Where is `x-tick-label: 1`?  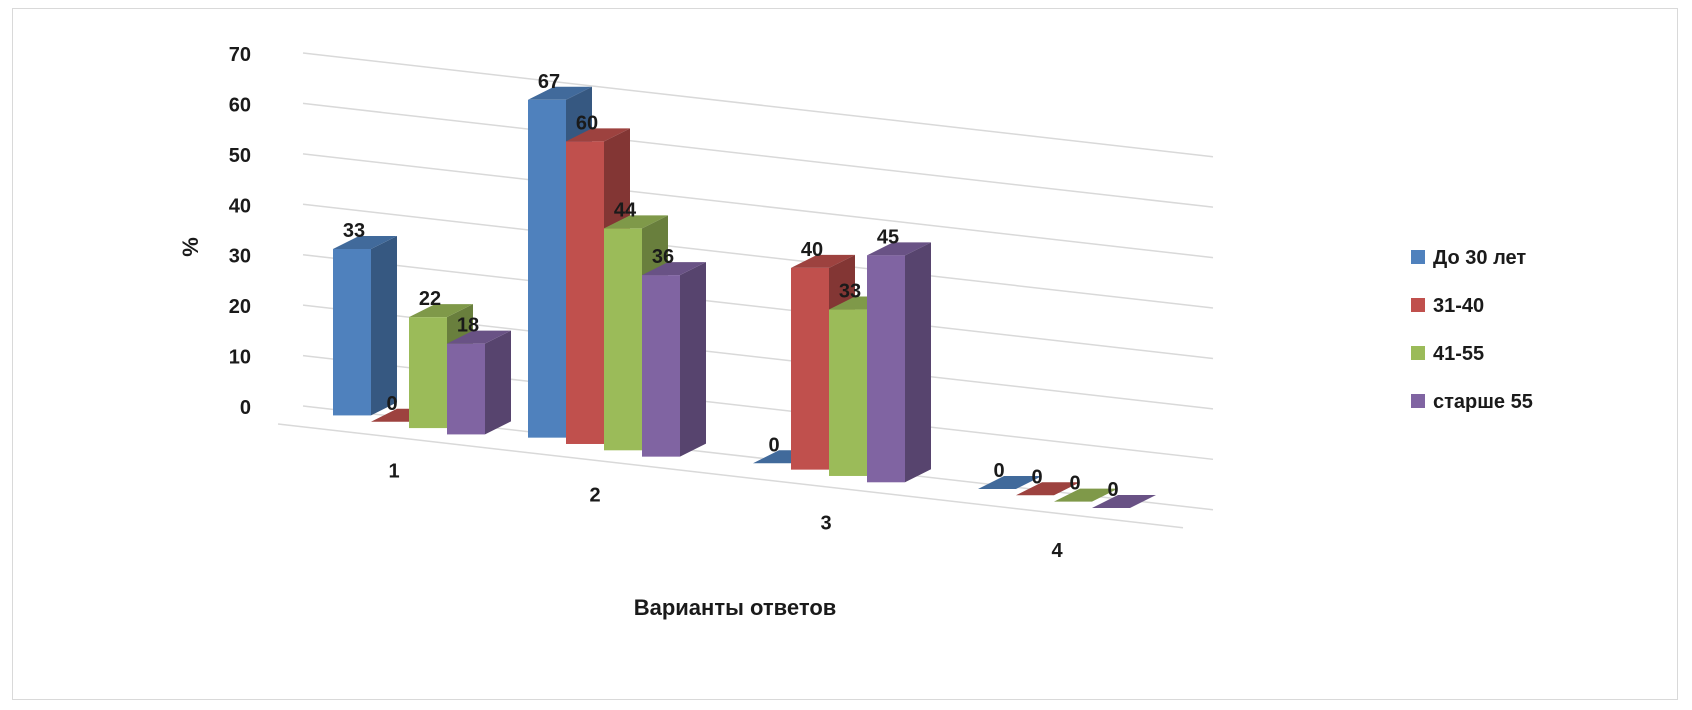 x-tick-label: 1 is located at coordinates (393, 472).